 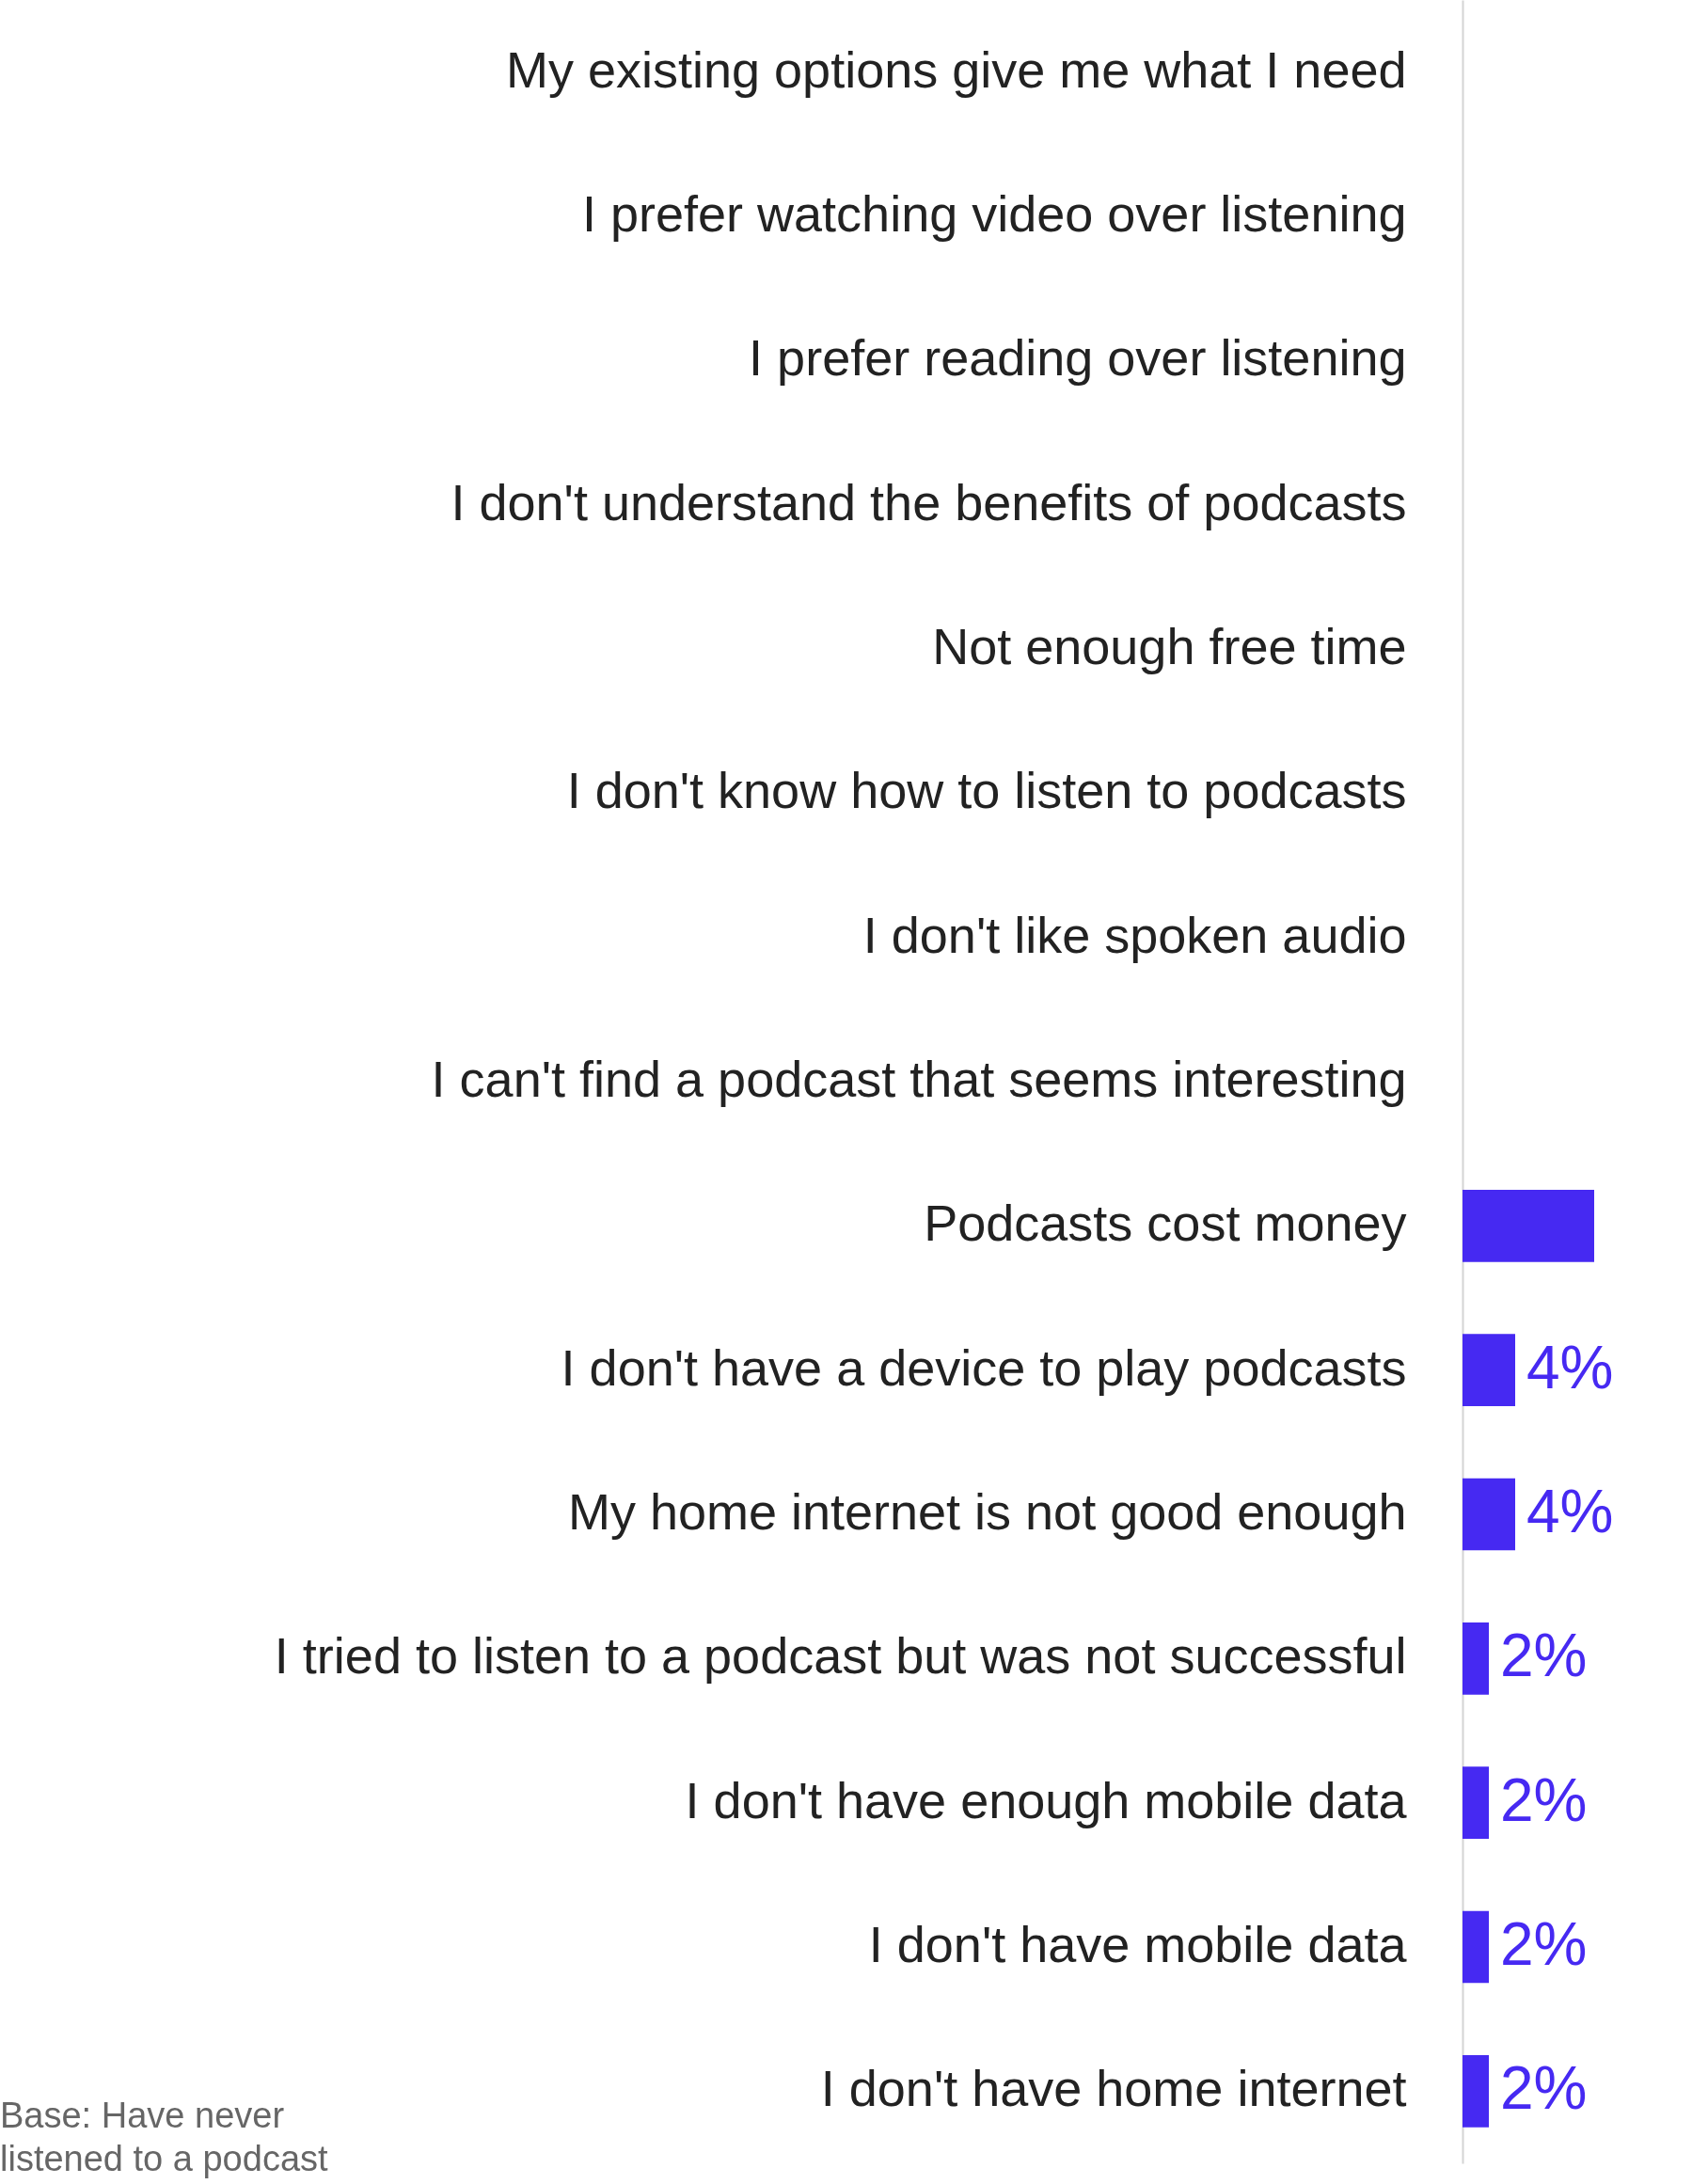 I want to click on y-tick-label: My existing options give me what I need, so click(x=957, y=69).